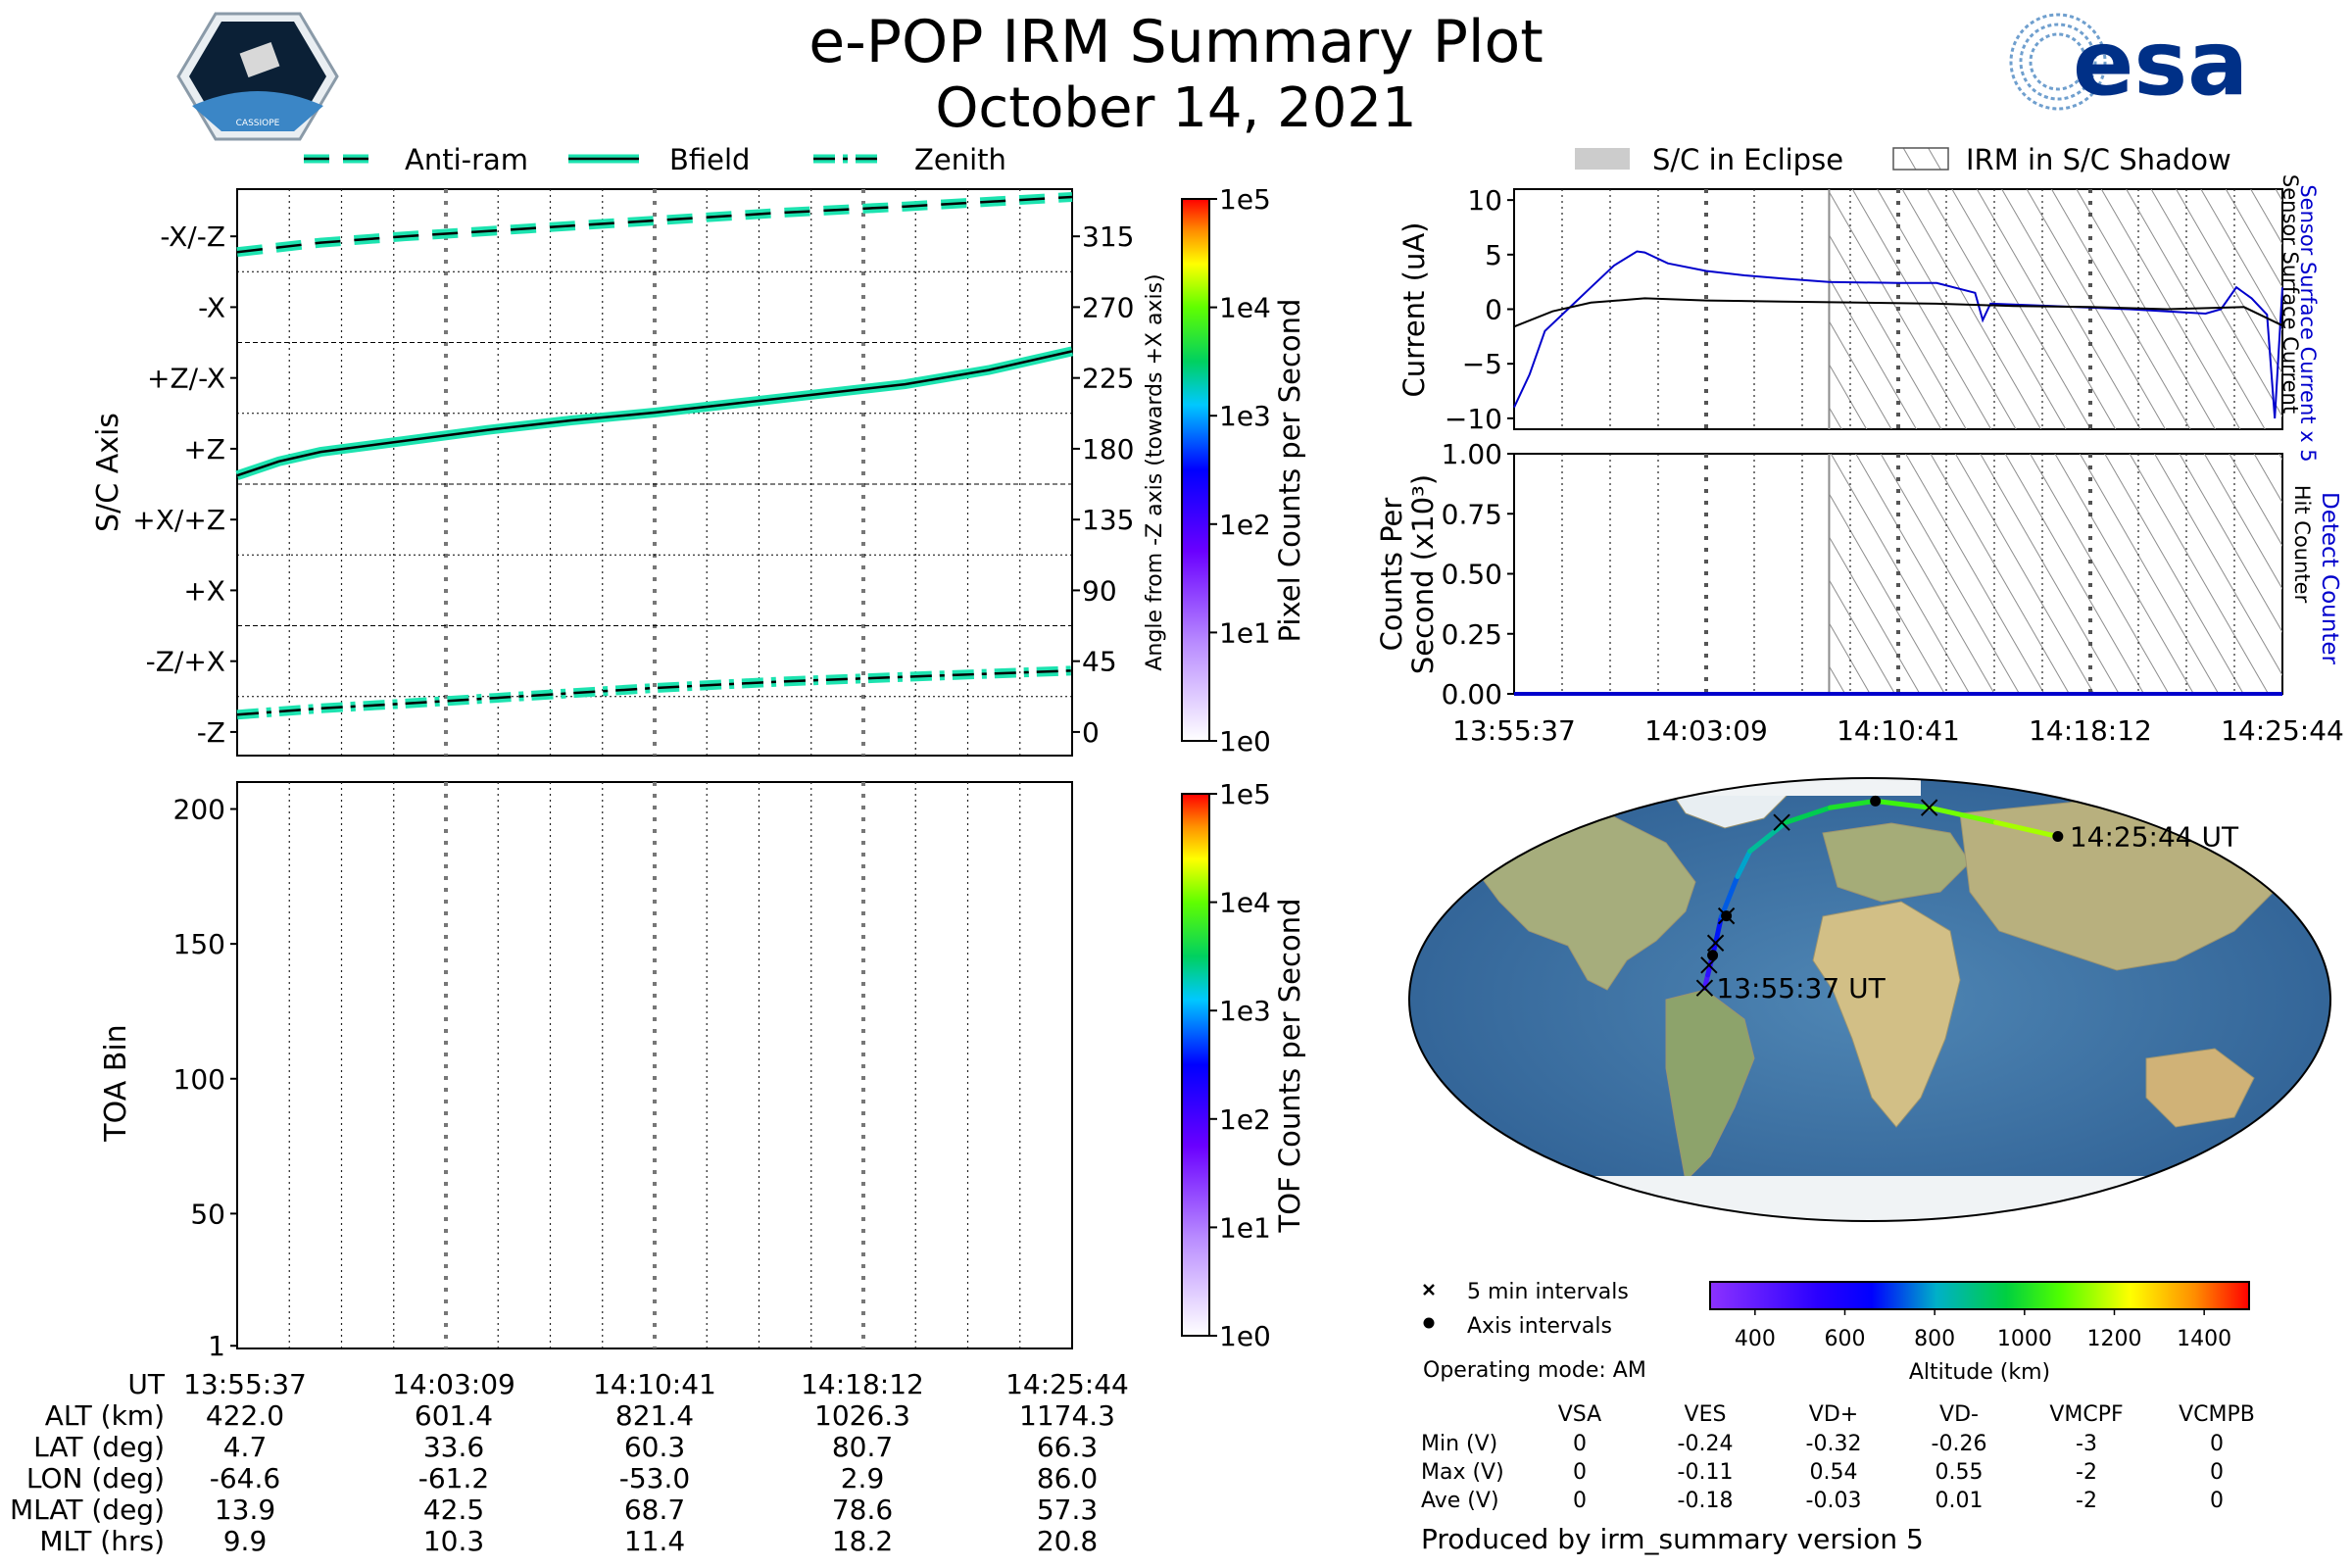 The width and height of the screenshot is (2352, 1568). I want to click on world-map, so click(1869, 999).